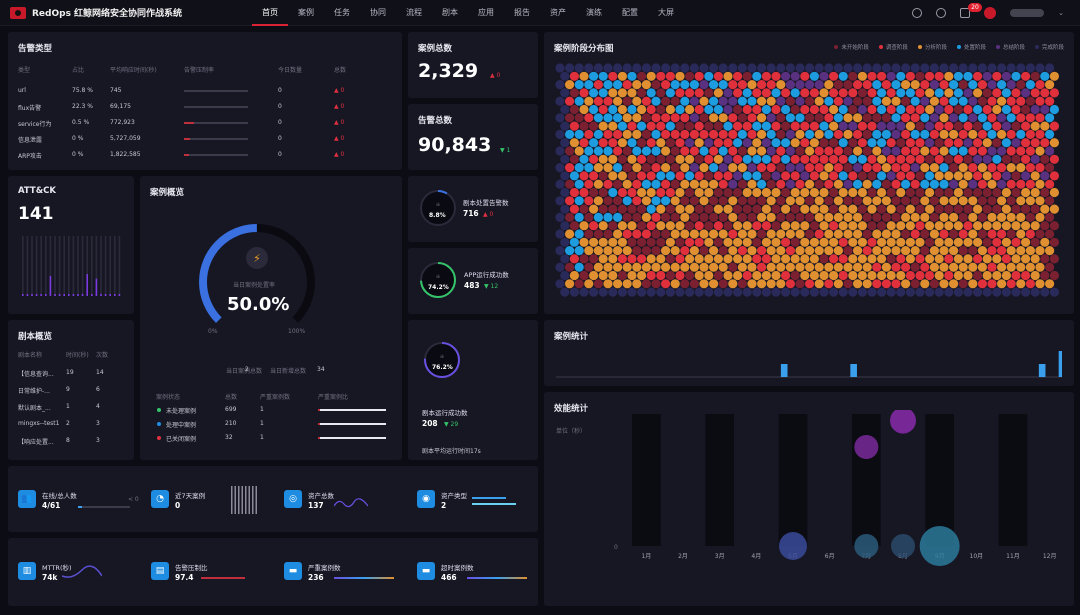  What do you see at coordinates (239, 500) in the screenshot?
I see `weekly-bar` at bounding box center [239, 500].